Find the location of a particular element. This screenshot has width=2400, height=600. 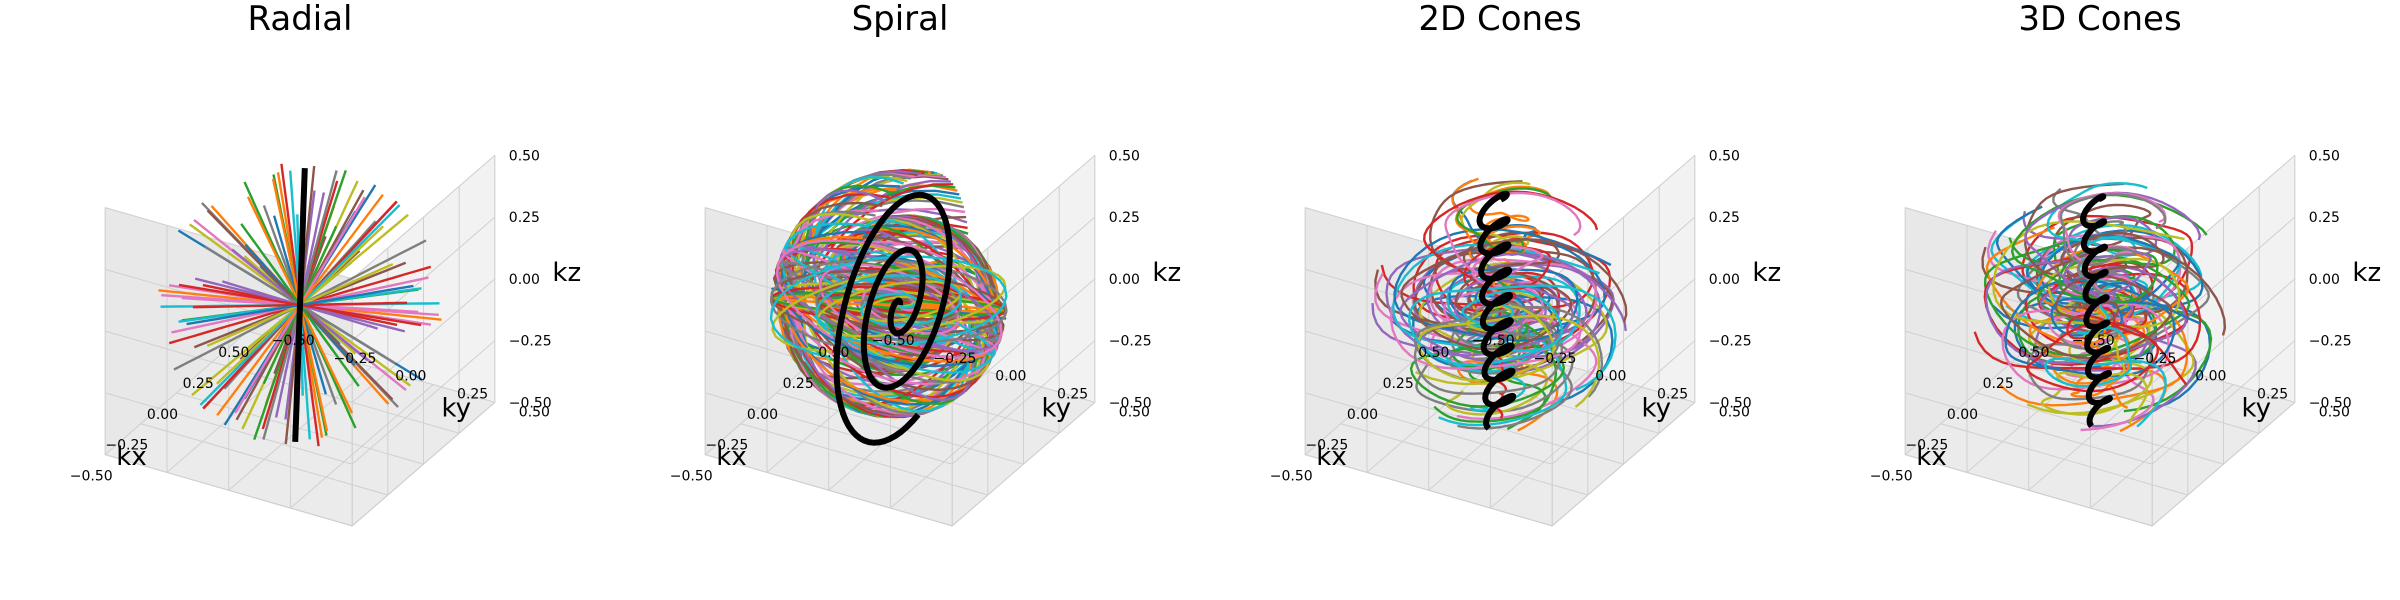

subplot-title: Spiral is located at coordinates (900, 19).